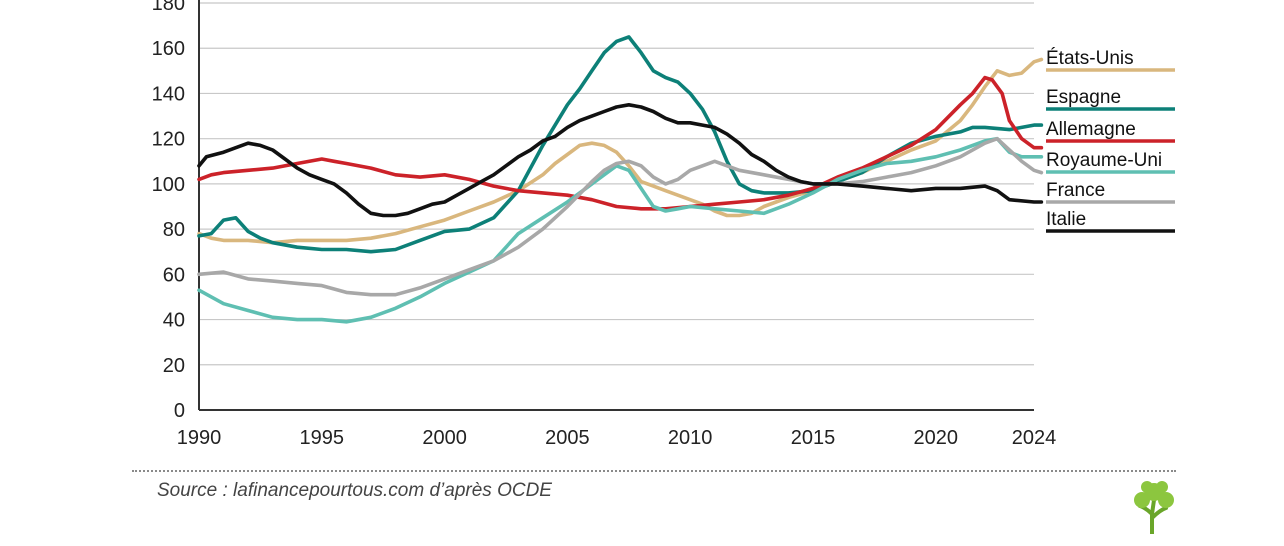 The height and width of the screenshot is (546, 1284). Describe the element at coordinates (174, 321) in the screenshot. I see `y-tick-label: 40` at that location.